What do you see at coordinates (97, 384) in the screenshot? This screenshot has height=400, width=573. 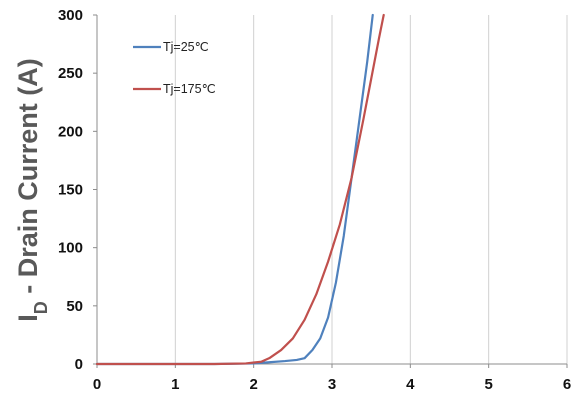 I see `x-tick-label-0: 0` at bounding box center [97, 384].